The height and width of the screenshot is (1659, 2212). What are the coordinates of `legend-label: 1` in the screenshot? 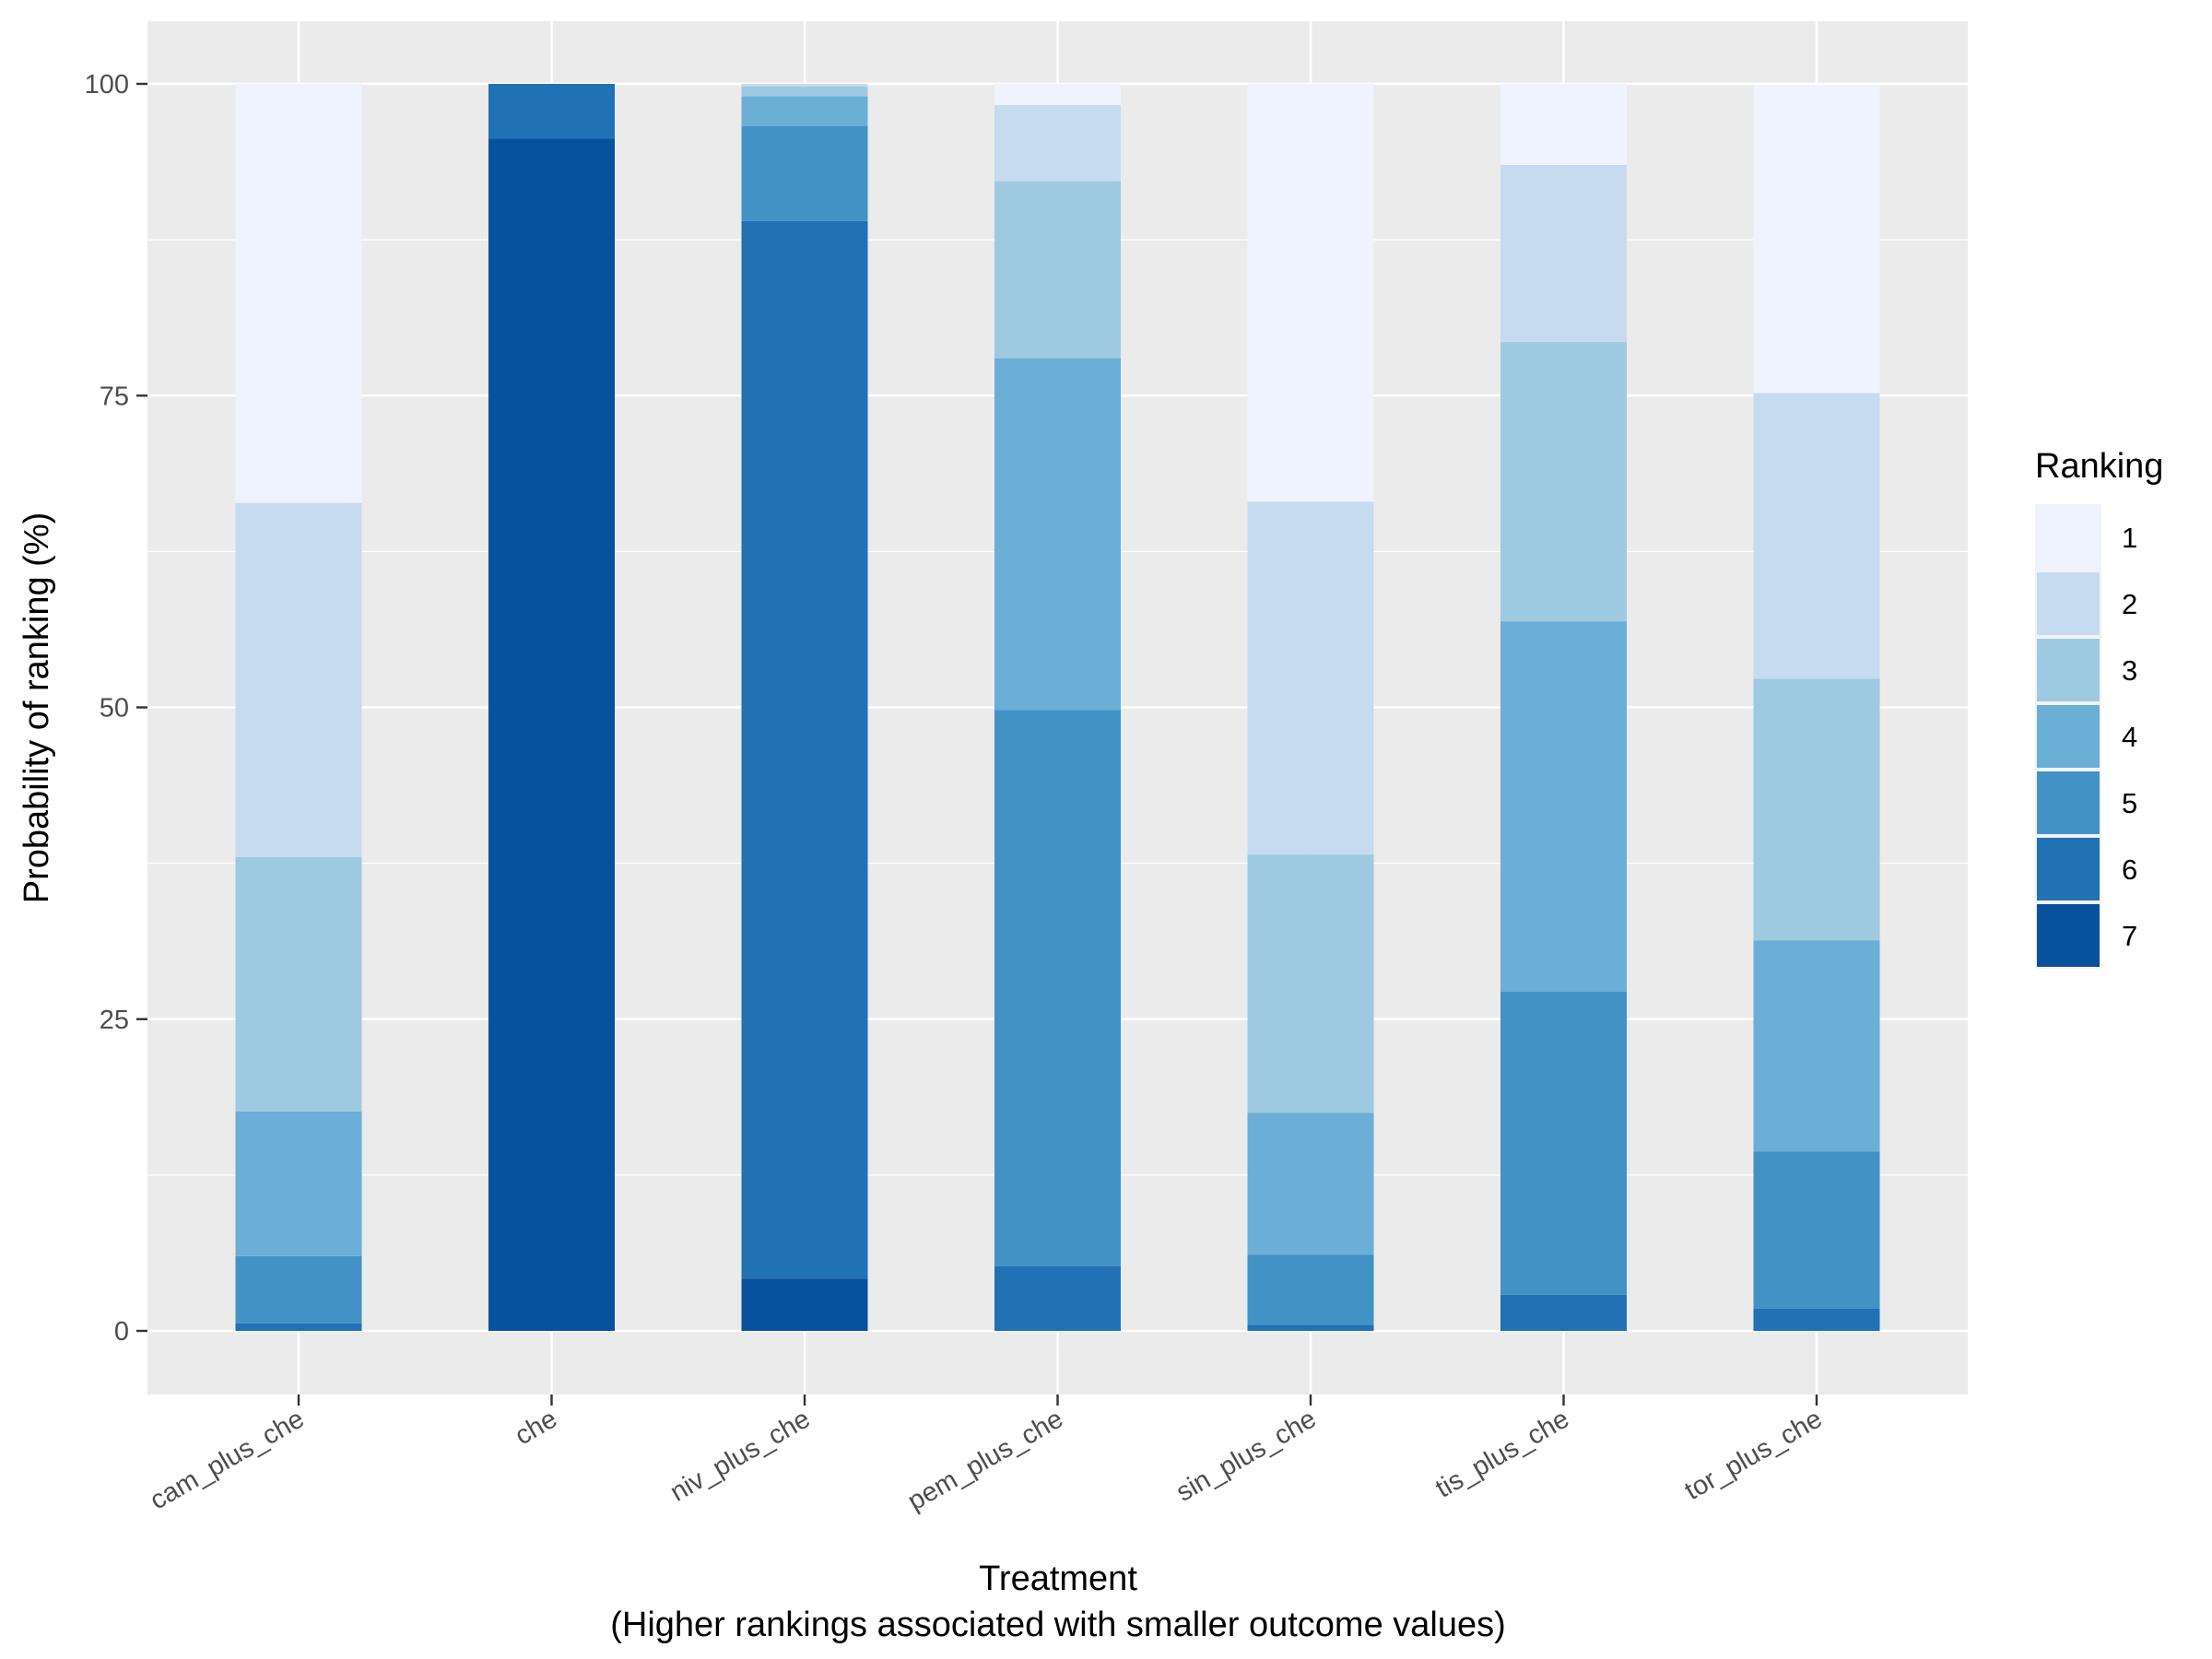 It's located at (2129, 538).